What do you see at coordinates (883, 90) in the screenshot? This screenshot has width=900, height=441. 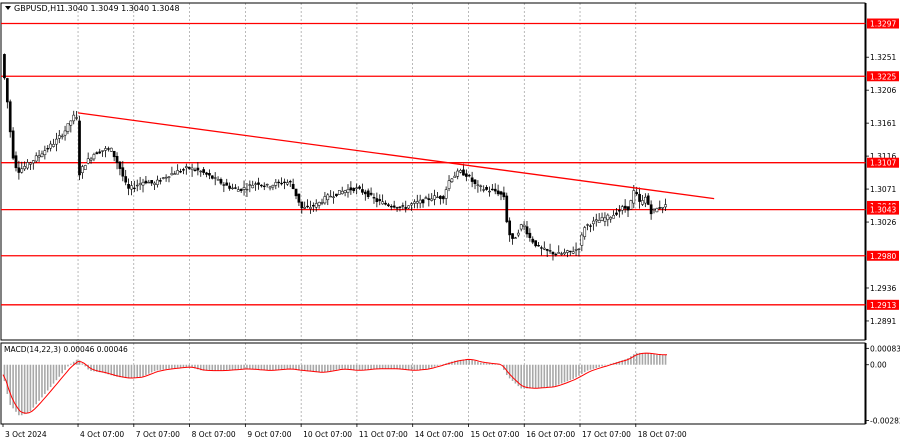 I see `price-tick-label: 1.3206` at bounding box center [883, 90].